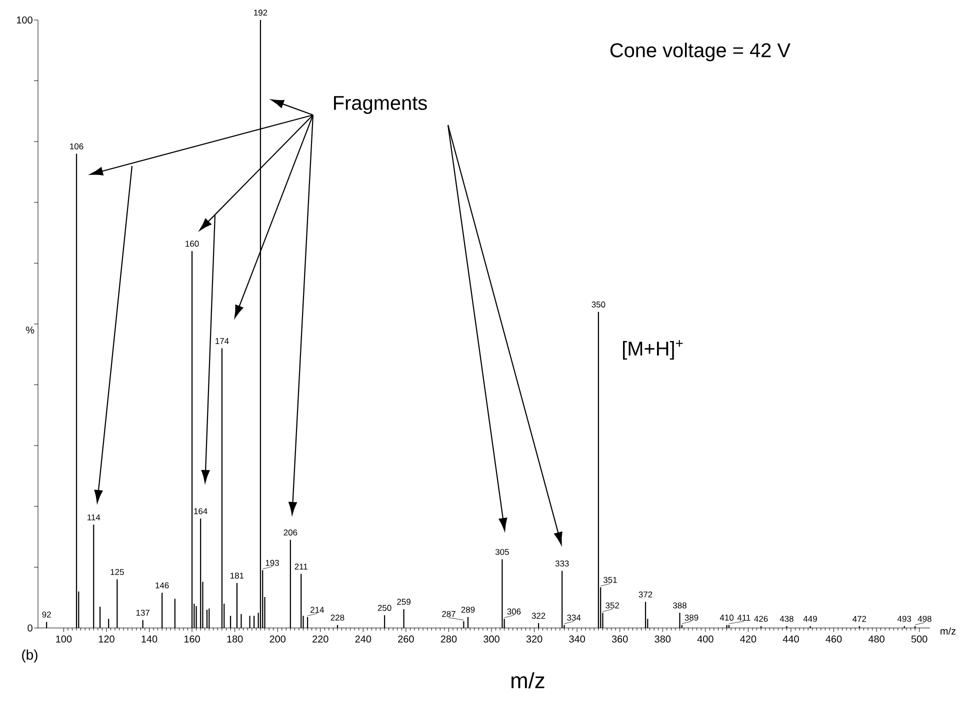 Image resolution: width=964 pixels, height=702 pixels. Describe the element at coordinates (620, 639) in the screenshot. I see `x-tick-label: 360` at that location.